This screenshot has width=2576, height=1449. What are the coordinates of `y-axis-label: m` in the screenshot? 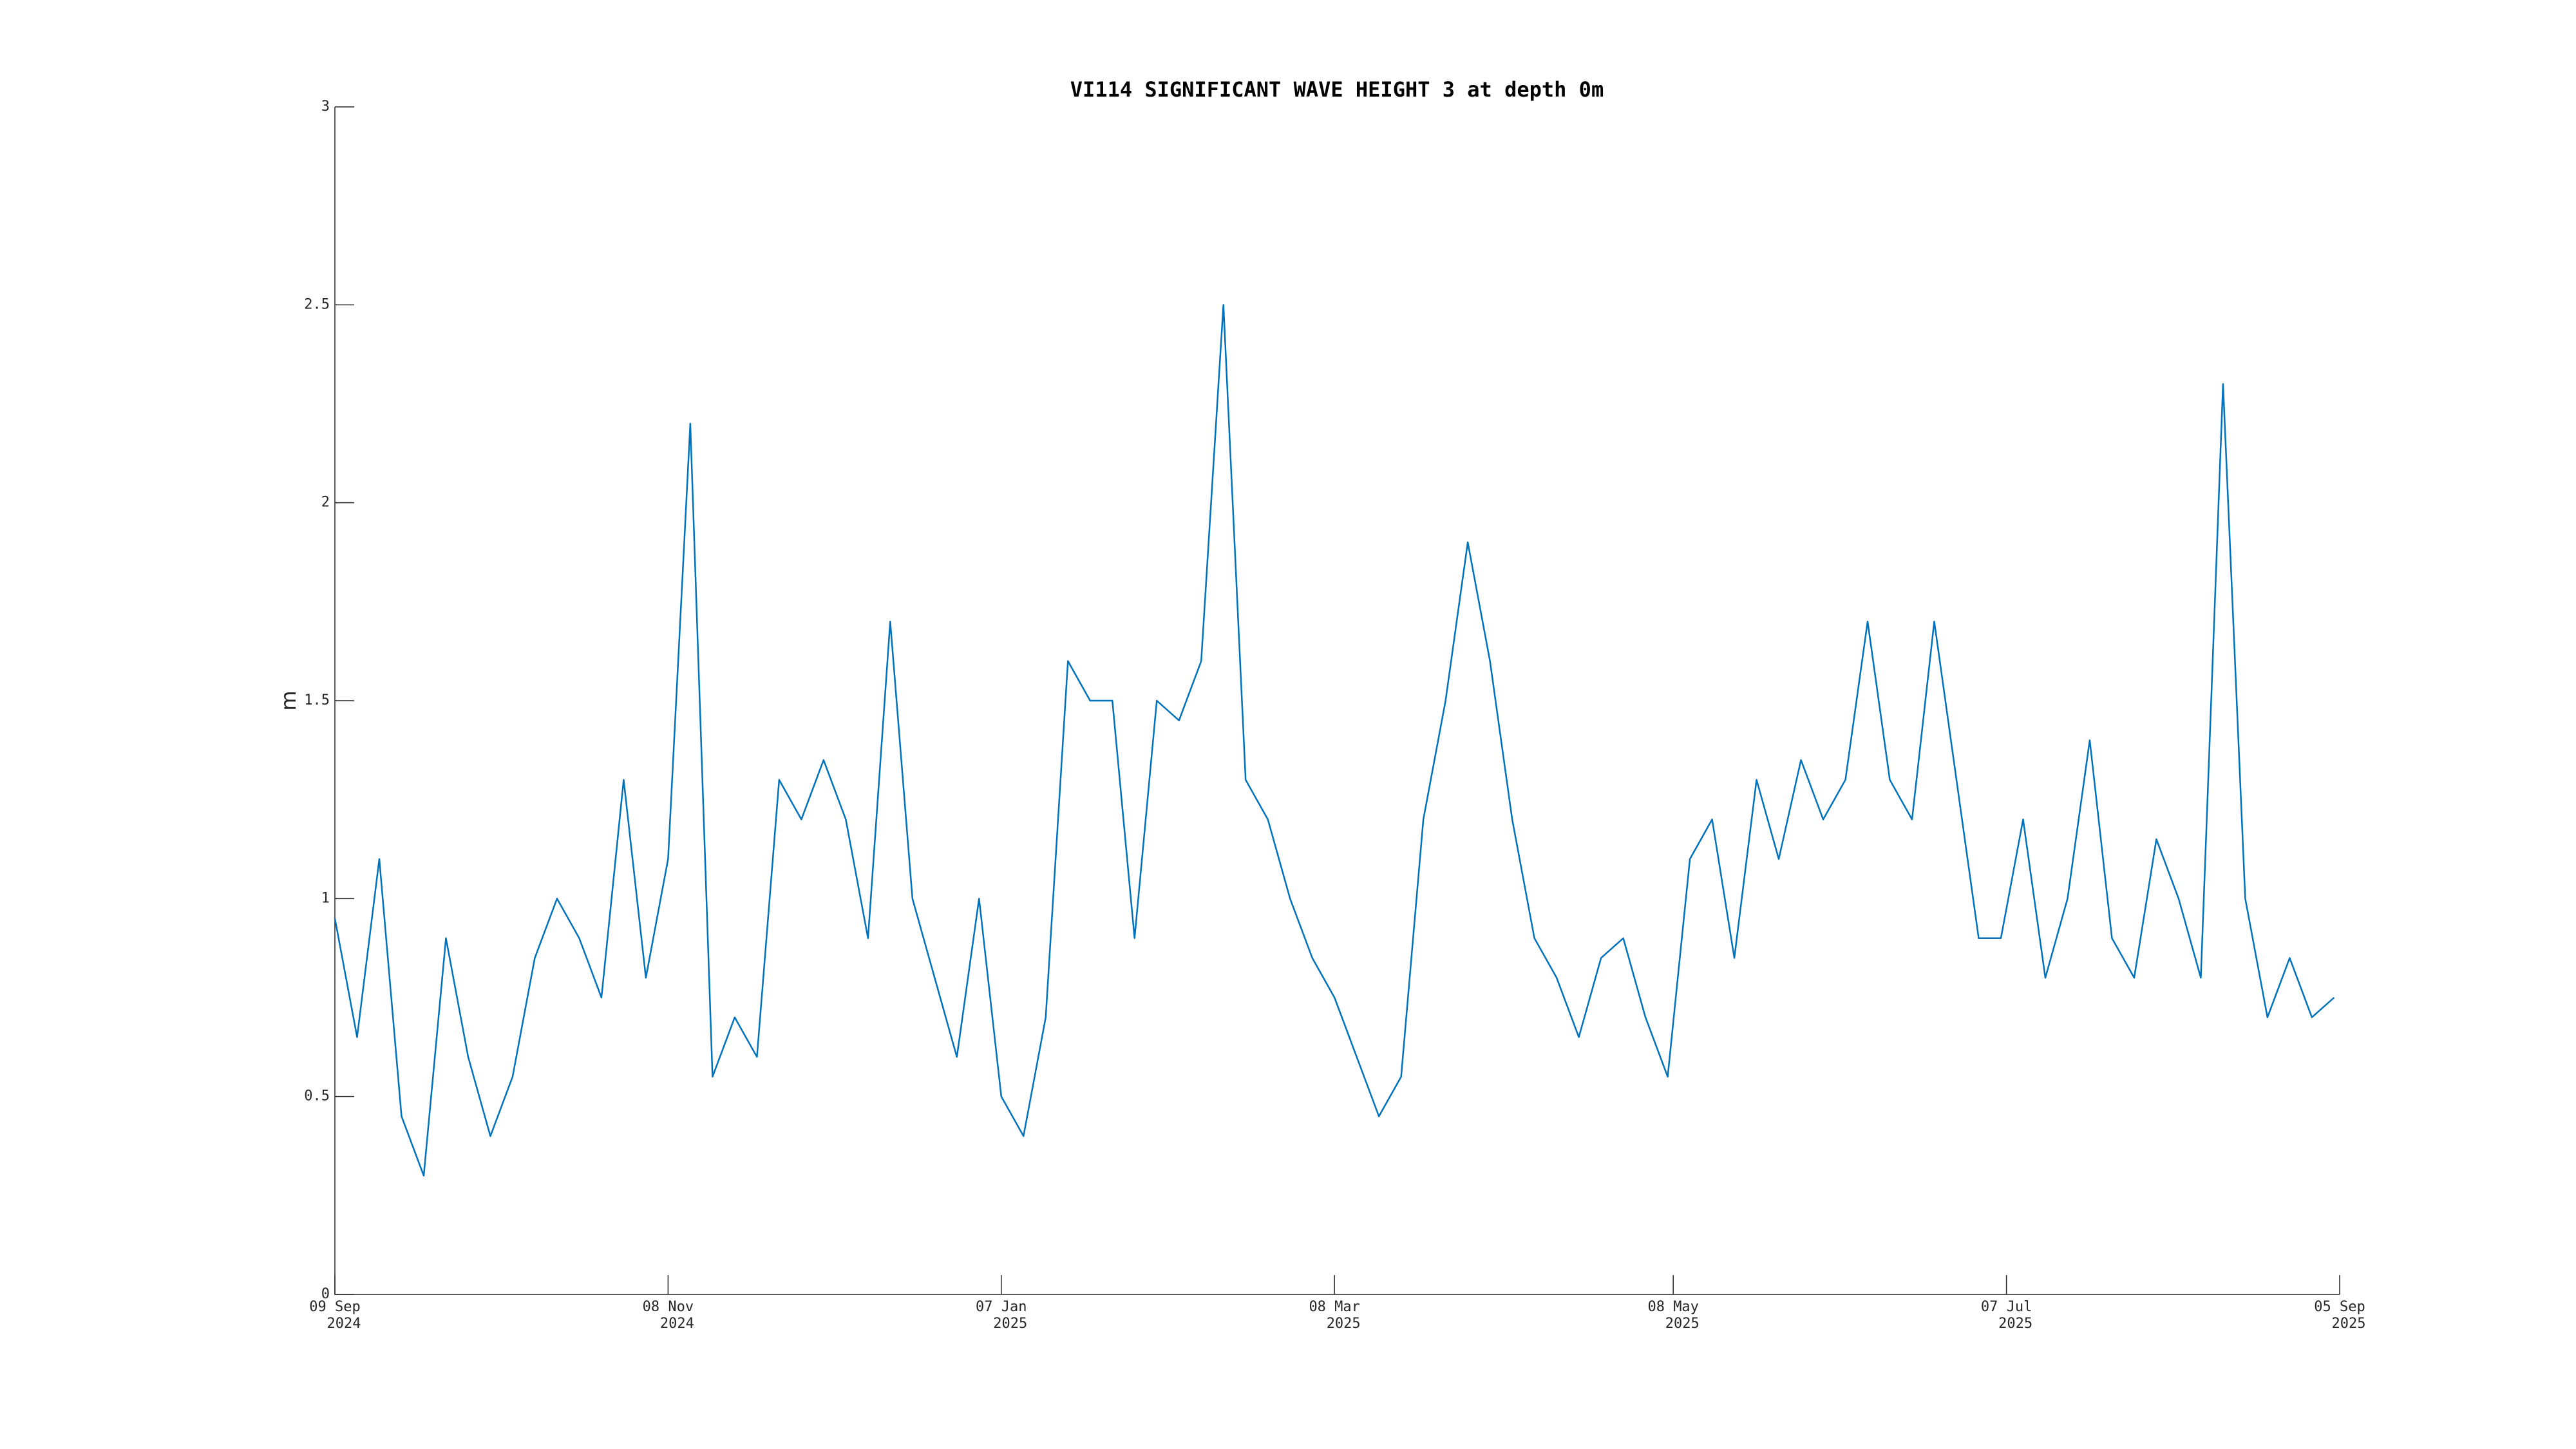 It's located at (288, 700).